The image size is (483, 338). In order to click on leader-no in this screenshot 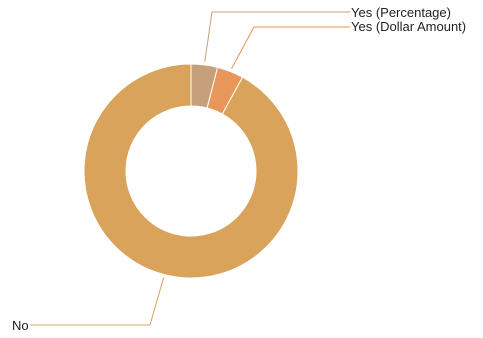, I will do `click(97, 301)`.